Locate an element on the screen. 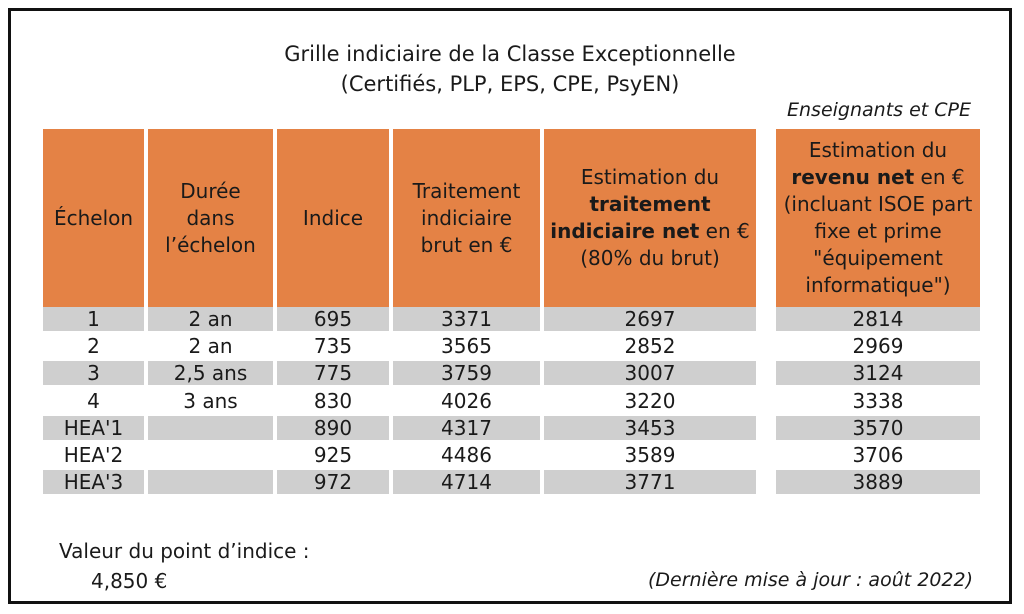 This screenshot has width=1024, height=614. cell-revenu: 3570 is located at coordinates (878, 427).